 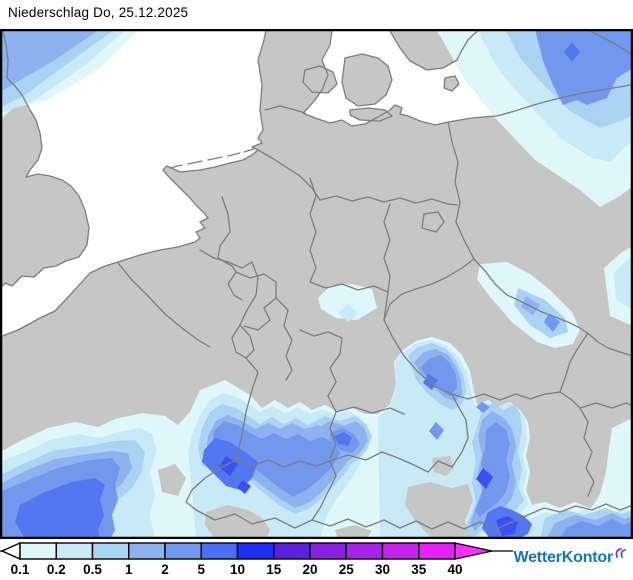 I want to click on border-de-pl, so click(x=461, y=190).